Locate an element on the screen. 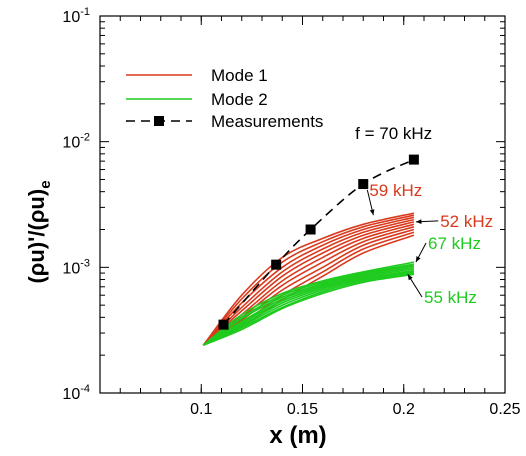  y-axis-title: (ρu)'/(ρu)e is located at coordinates (39, 231).